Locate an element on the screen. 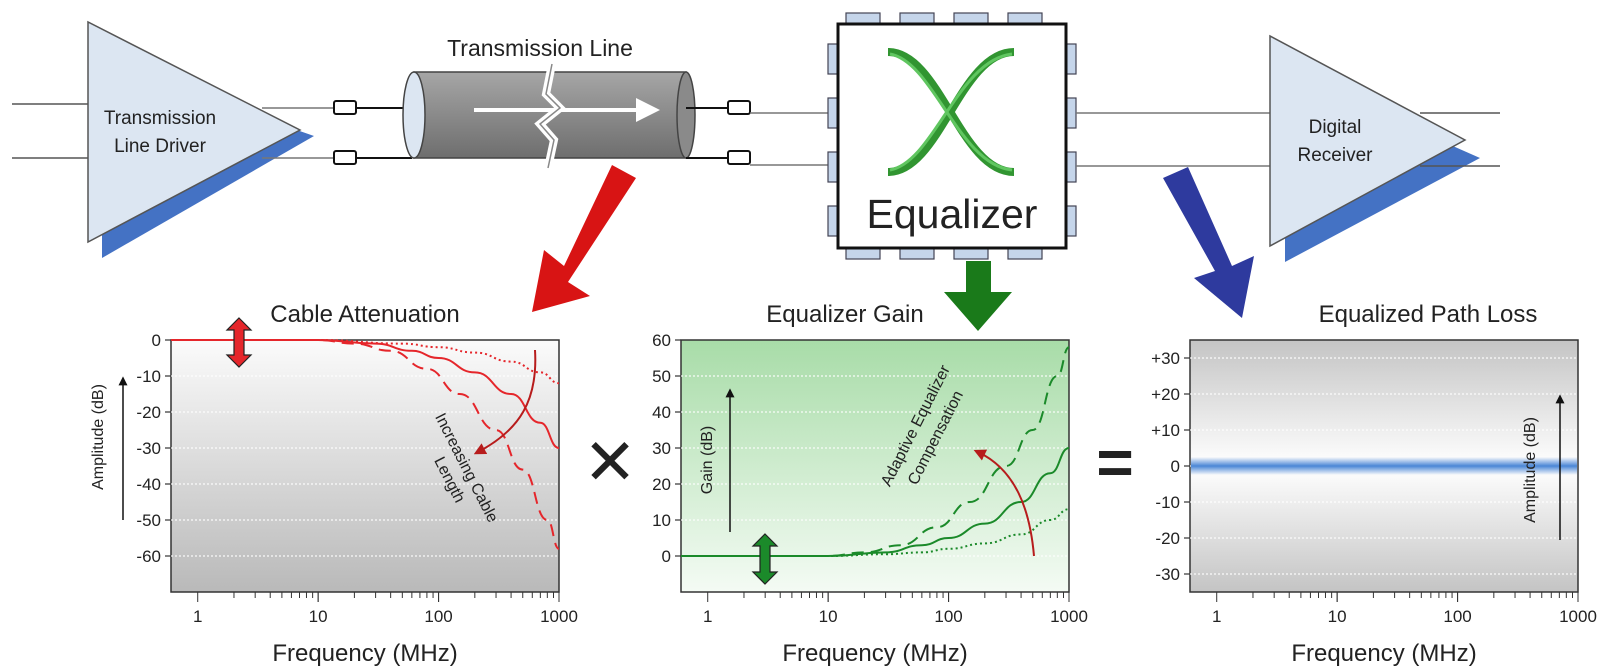 The image size is (1600, 668). driver-label-line2: Line Driver is located at coordinates (160, 146).